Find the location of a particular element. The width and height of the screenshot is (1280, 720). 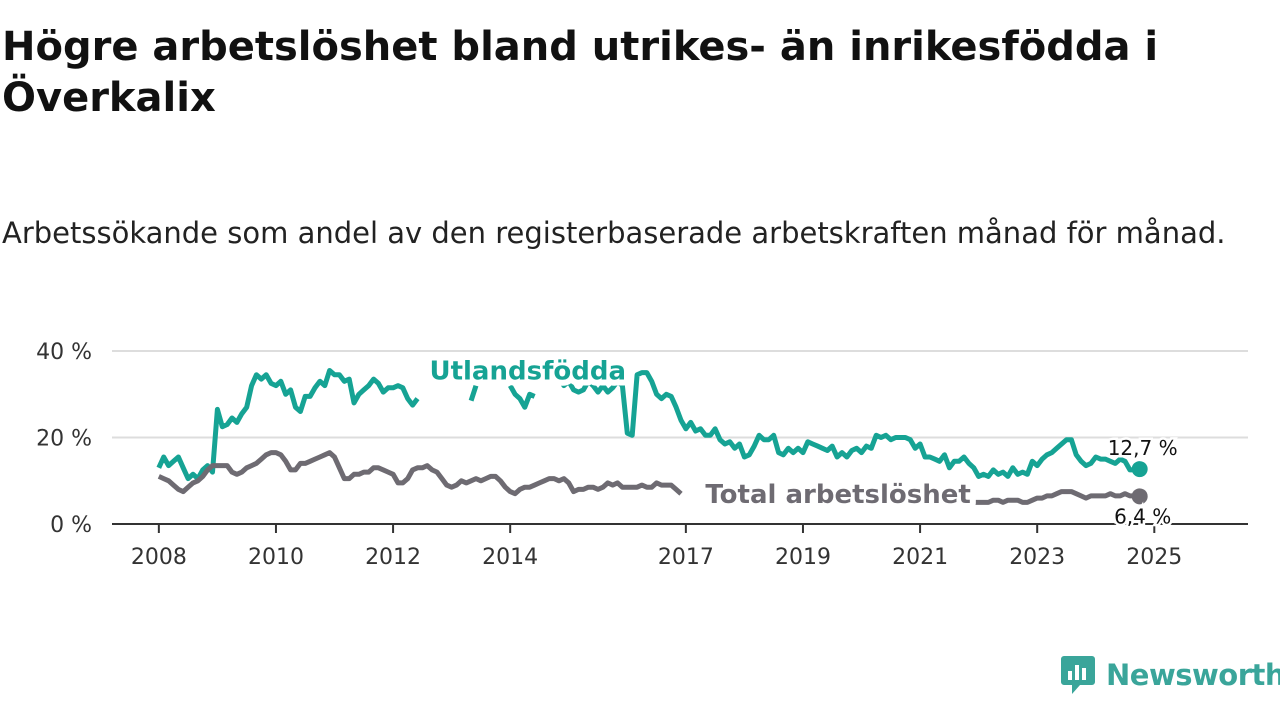

x-tick-label: 2010 is located at coordinates (276, 557).